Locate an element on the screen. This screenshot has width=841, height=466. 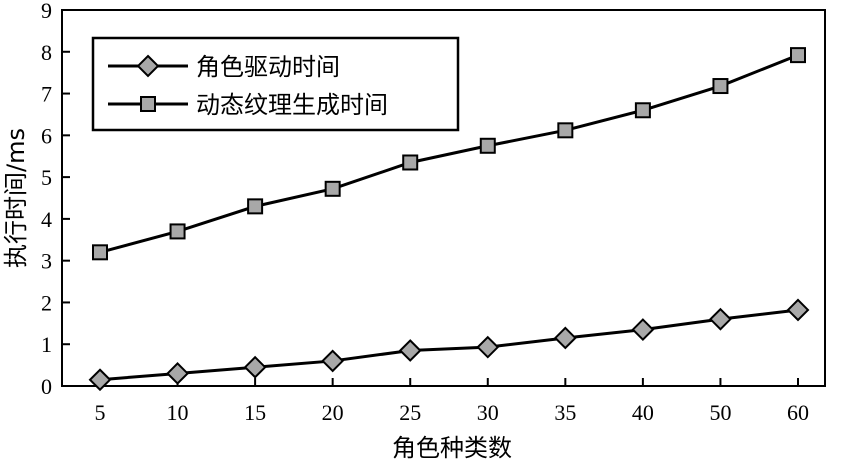
x-tick-label: 10 is located at coordinates (178, 412).